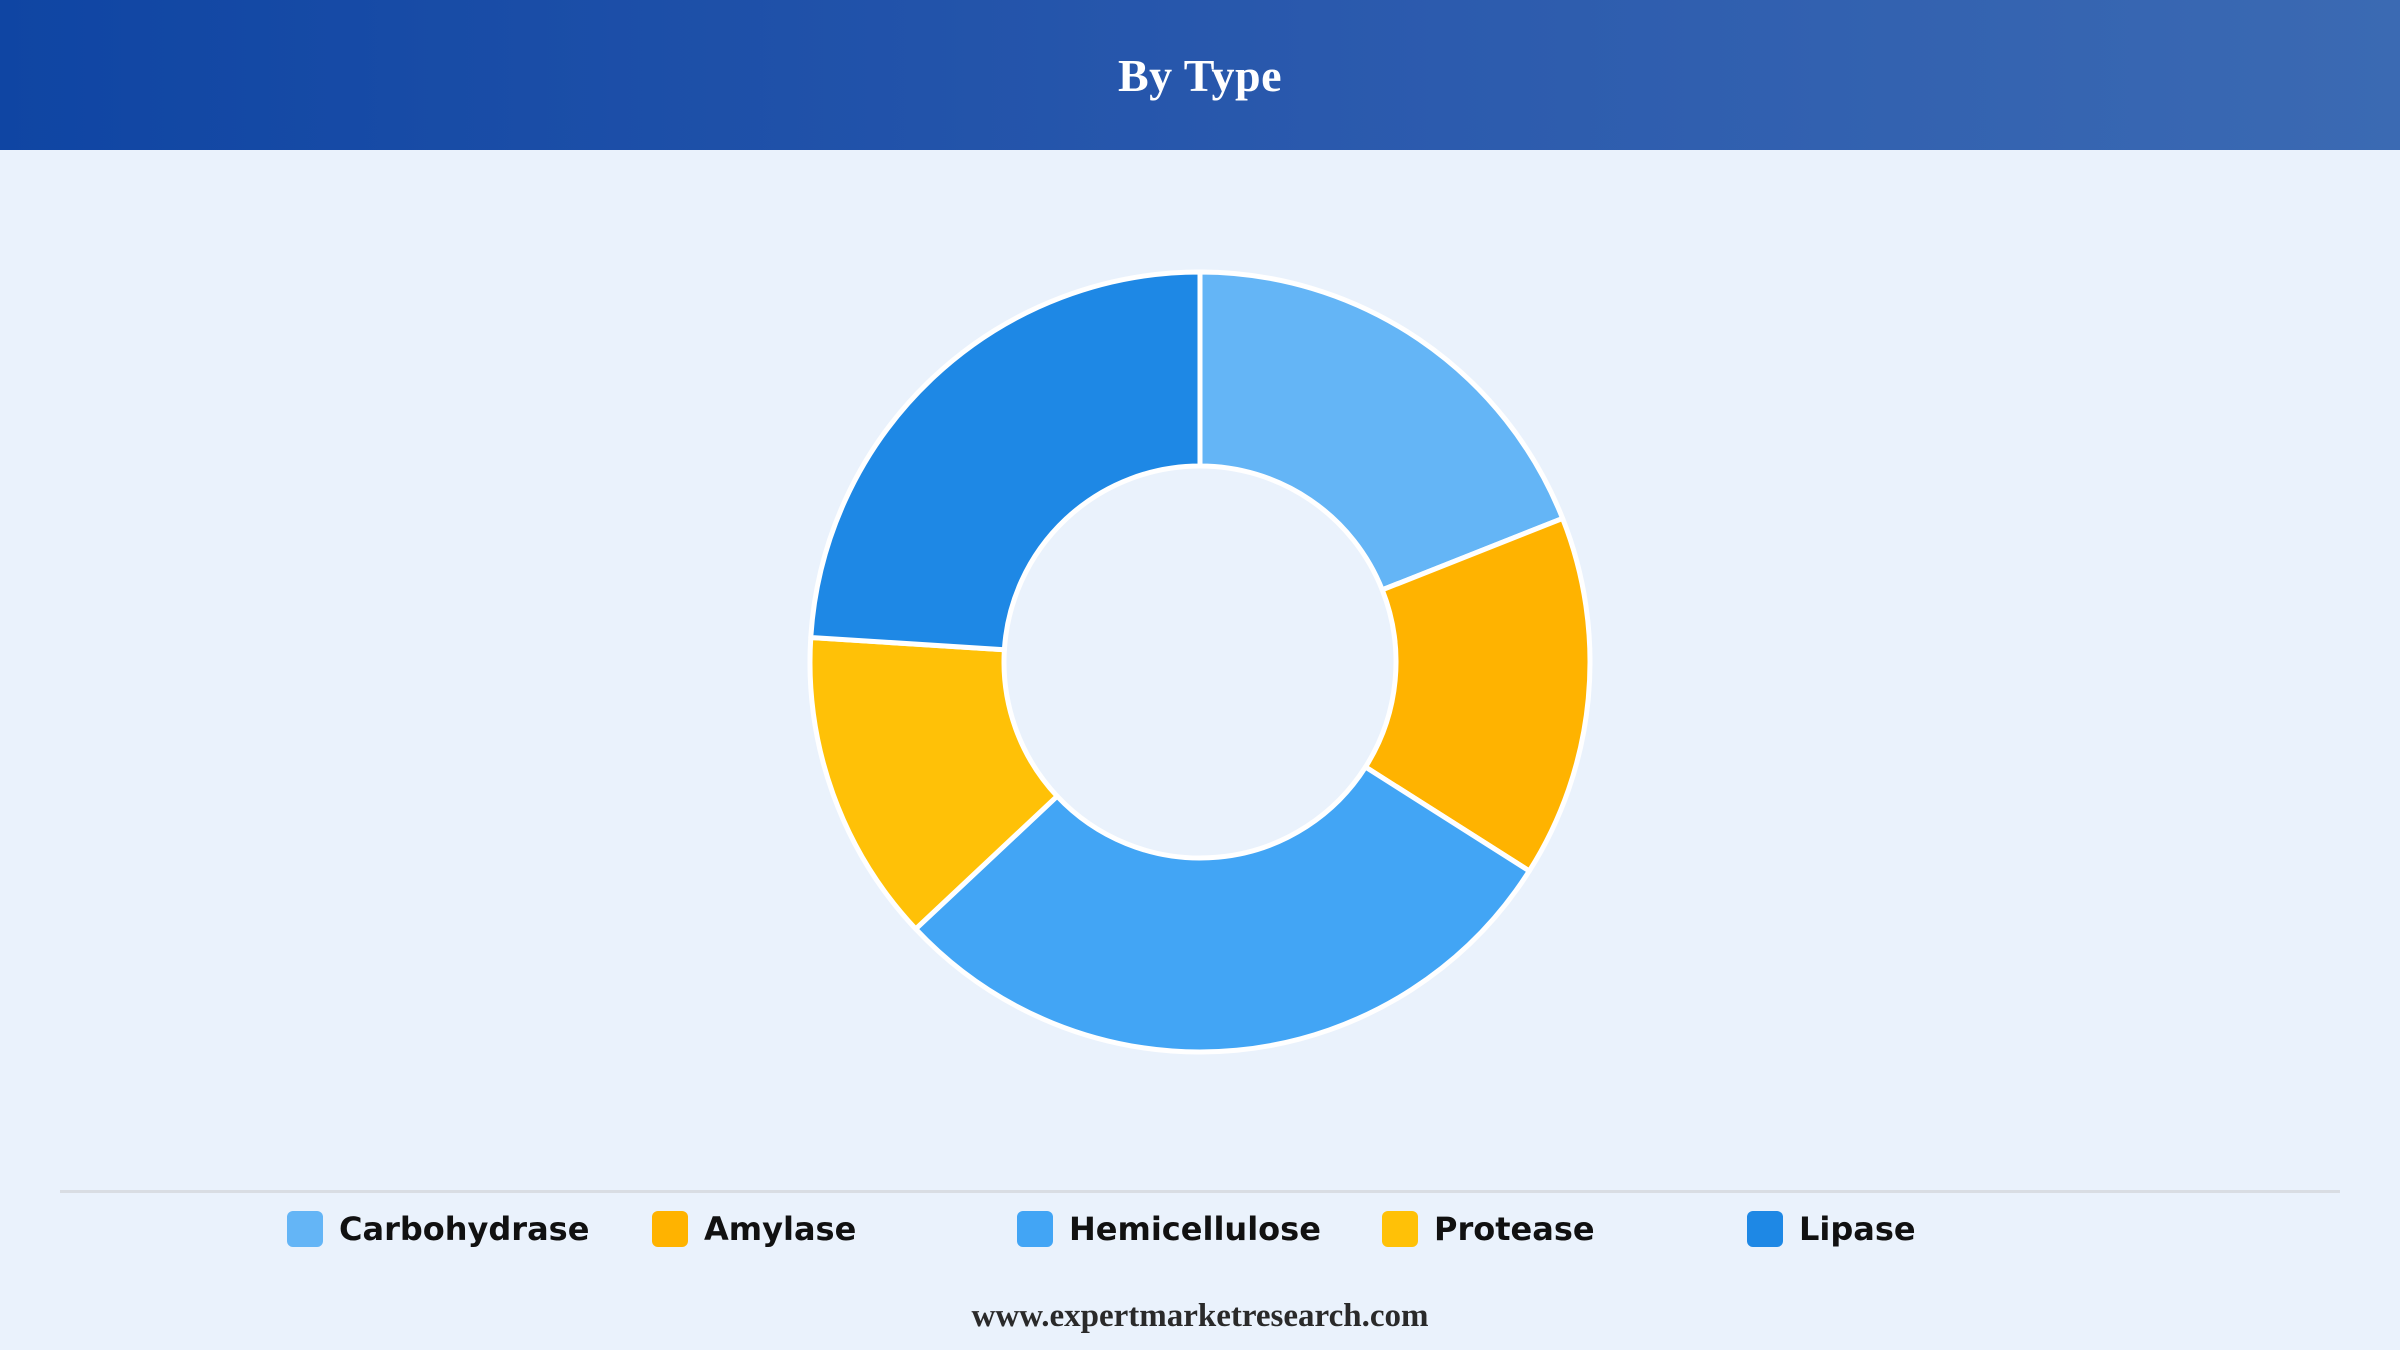 Image resolution: width=2400 pixels, height=1350 pixels. What do you see at coordinates (1514, 1229) in the screenshot?
I see `legend-label-protease: Protease` at bounding box center [1514, 1229].